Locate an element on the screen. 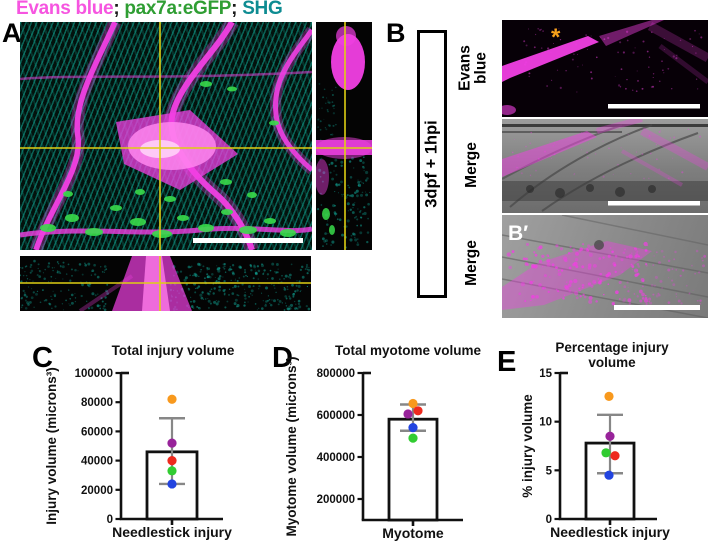 This screenshot has height=544, width=708. notochord-band is located at coordinates (605, 191).